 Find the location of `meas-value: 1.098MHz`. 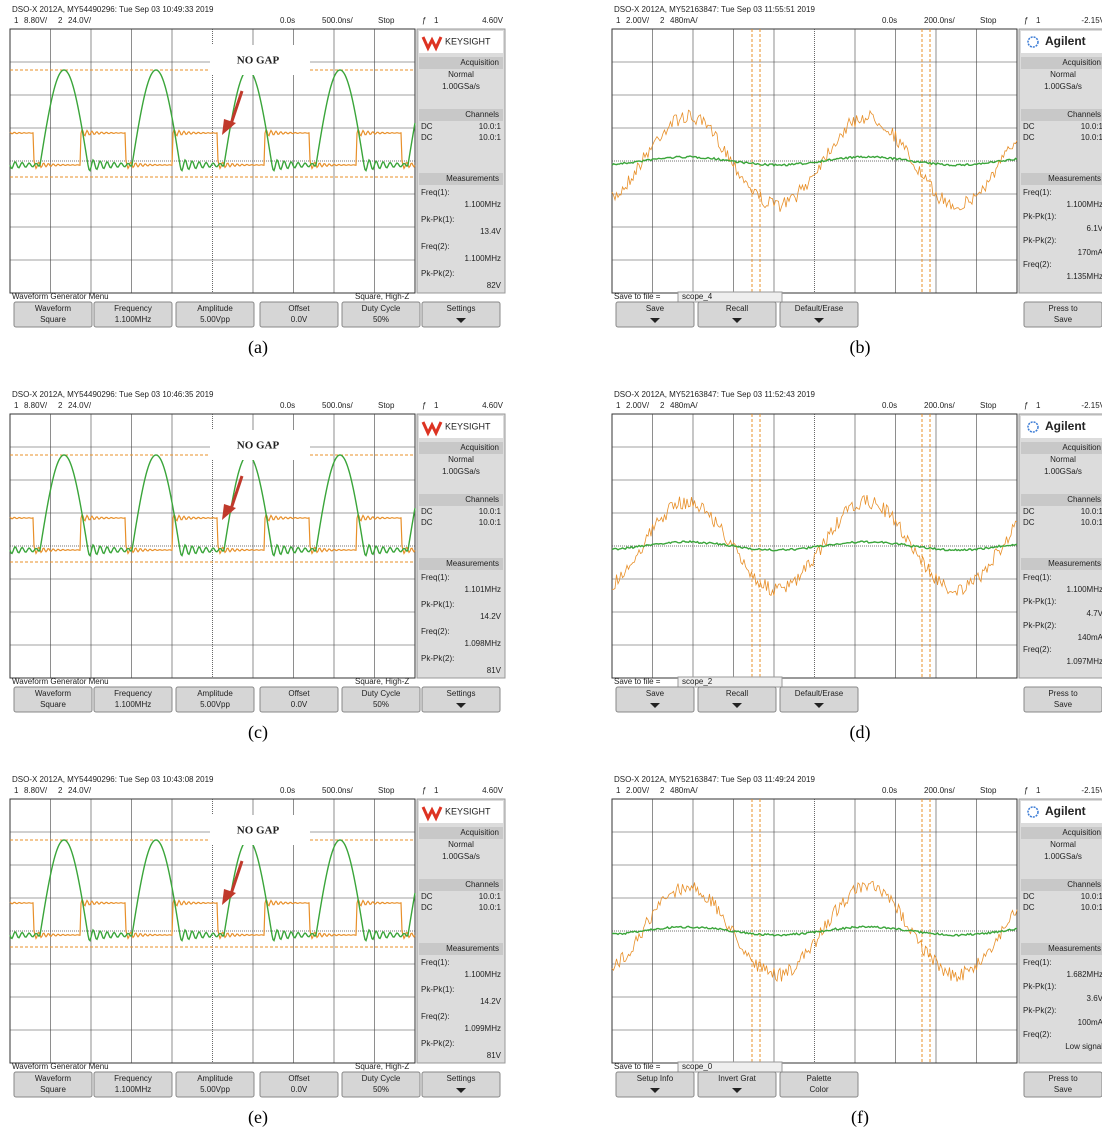

meas-value: 1.098MHz is located at coordinates (483, 643).